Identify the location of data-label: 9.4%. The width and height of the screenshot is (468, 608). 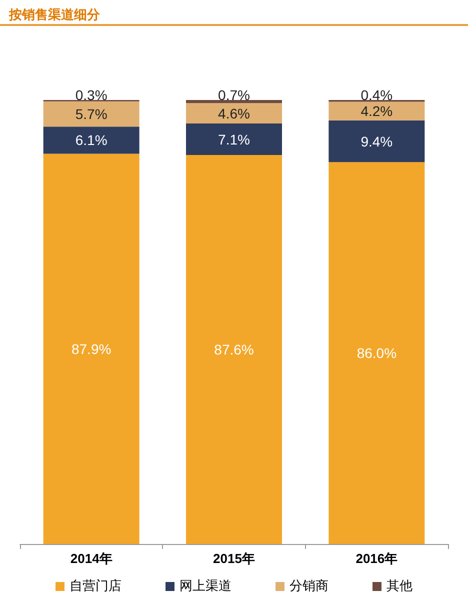
(376, 141).